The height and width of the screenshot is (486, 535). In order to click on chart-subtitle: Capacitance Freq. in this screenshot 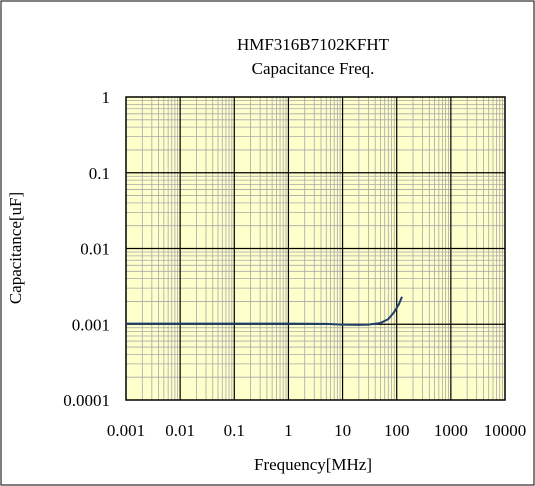, I will do `click(313, 68)`.